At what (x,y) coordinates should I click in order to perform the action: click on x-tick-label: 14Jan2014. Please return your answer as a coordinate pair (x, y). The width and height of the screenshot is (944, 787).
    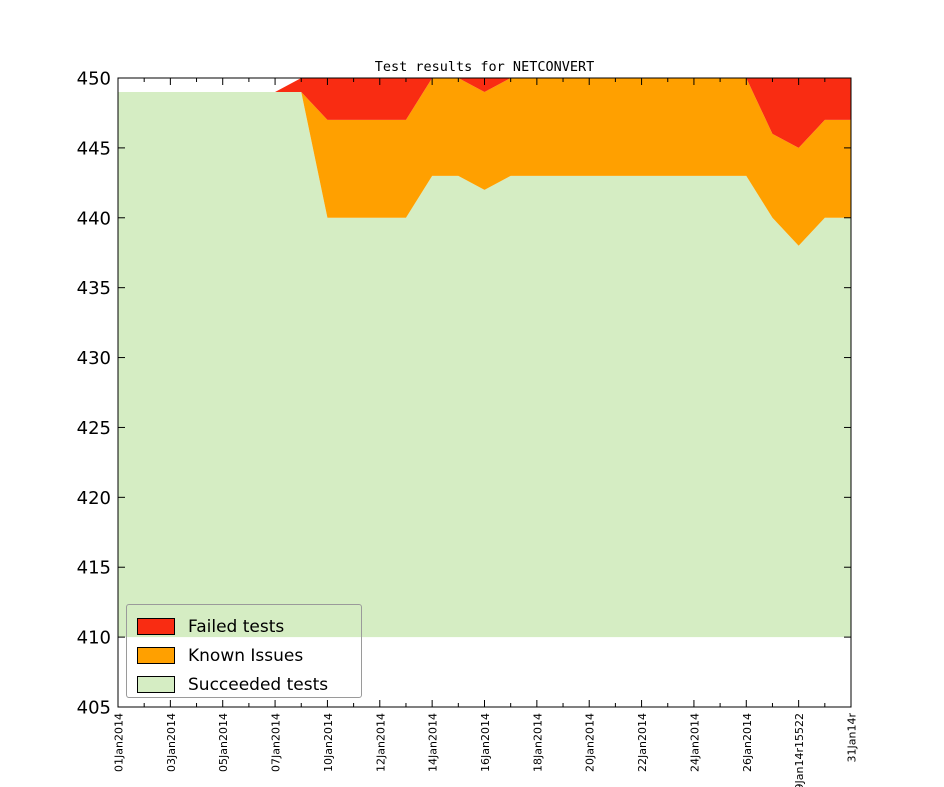
    Looking at the image, I should click on (433, 742).